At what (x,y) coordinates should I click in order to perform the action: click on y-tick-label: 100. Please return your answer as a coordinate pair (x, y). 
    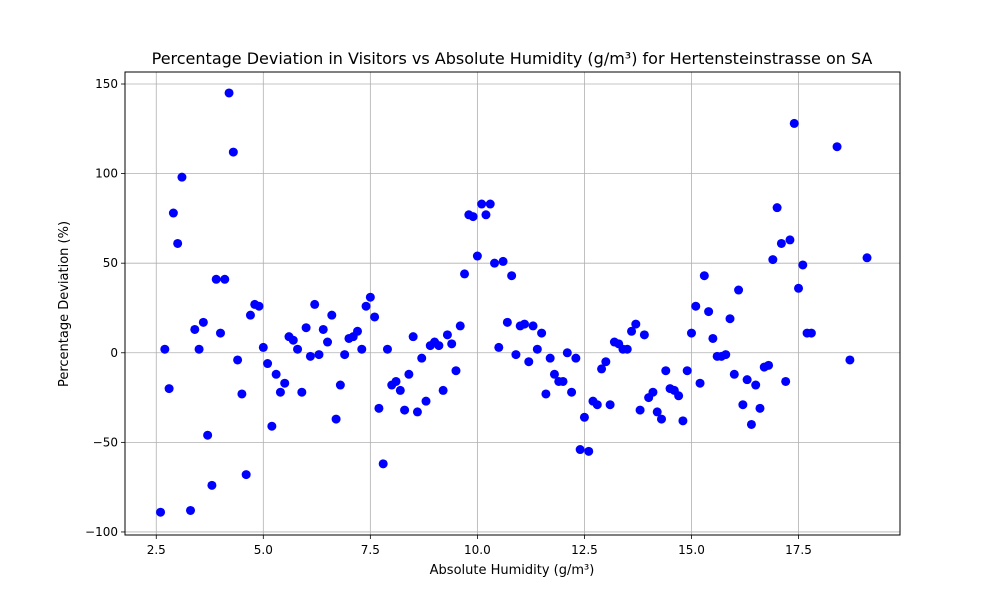
    Looking at the image, I should click on (106, 174).